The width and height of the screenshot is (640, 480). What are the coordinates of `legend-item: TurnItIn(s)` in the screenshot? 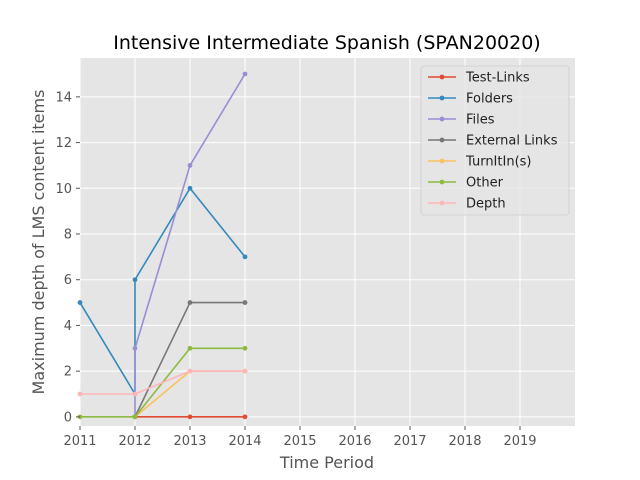 It's located at (479, 162).